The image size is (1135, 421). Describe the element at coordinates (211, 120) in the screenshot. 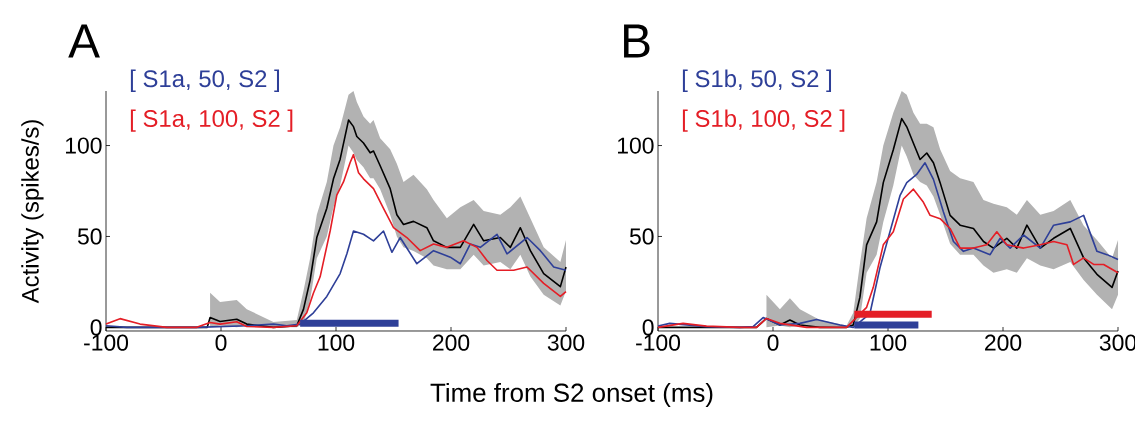

I see `text: [ S1a, 100, S2 ]` at that location.